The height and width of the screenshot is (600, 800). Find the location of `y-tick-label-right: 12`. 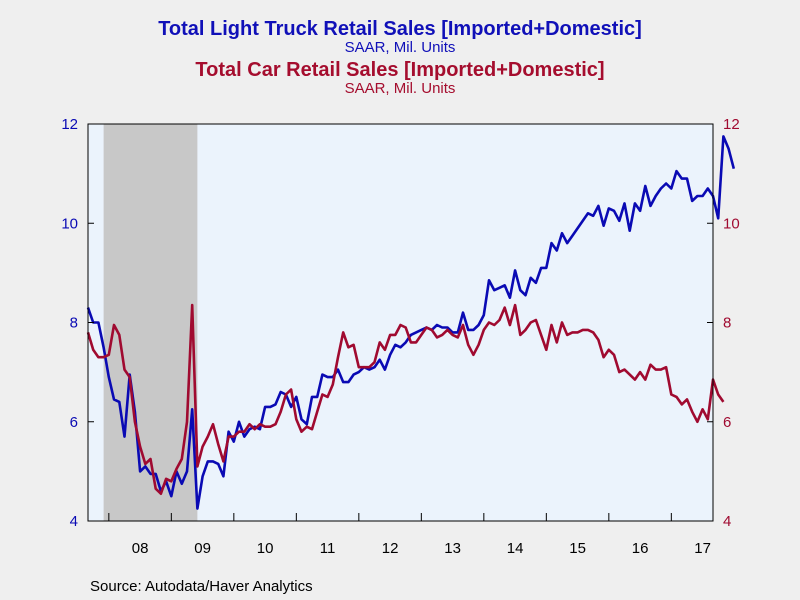

y-tick-label-right: 12 is located at coordinates (731, 124).